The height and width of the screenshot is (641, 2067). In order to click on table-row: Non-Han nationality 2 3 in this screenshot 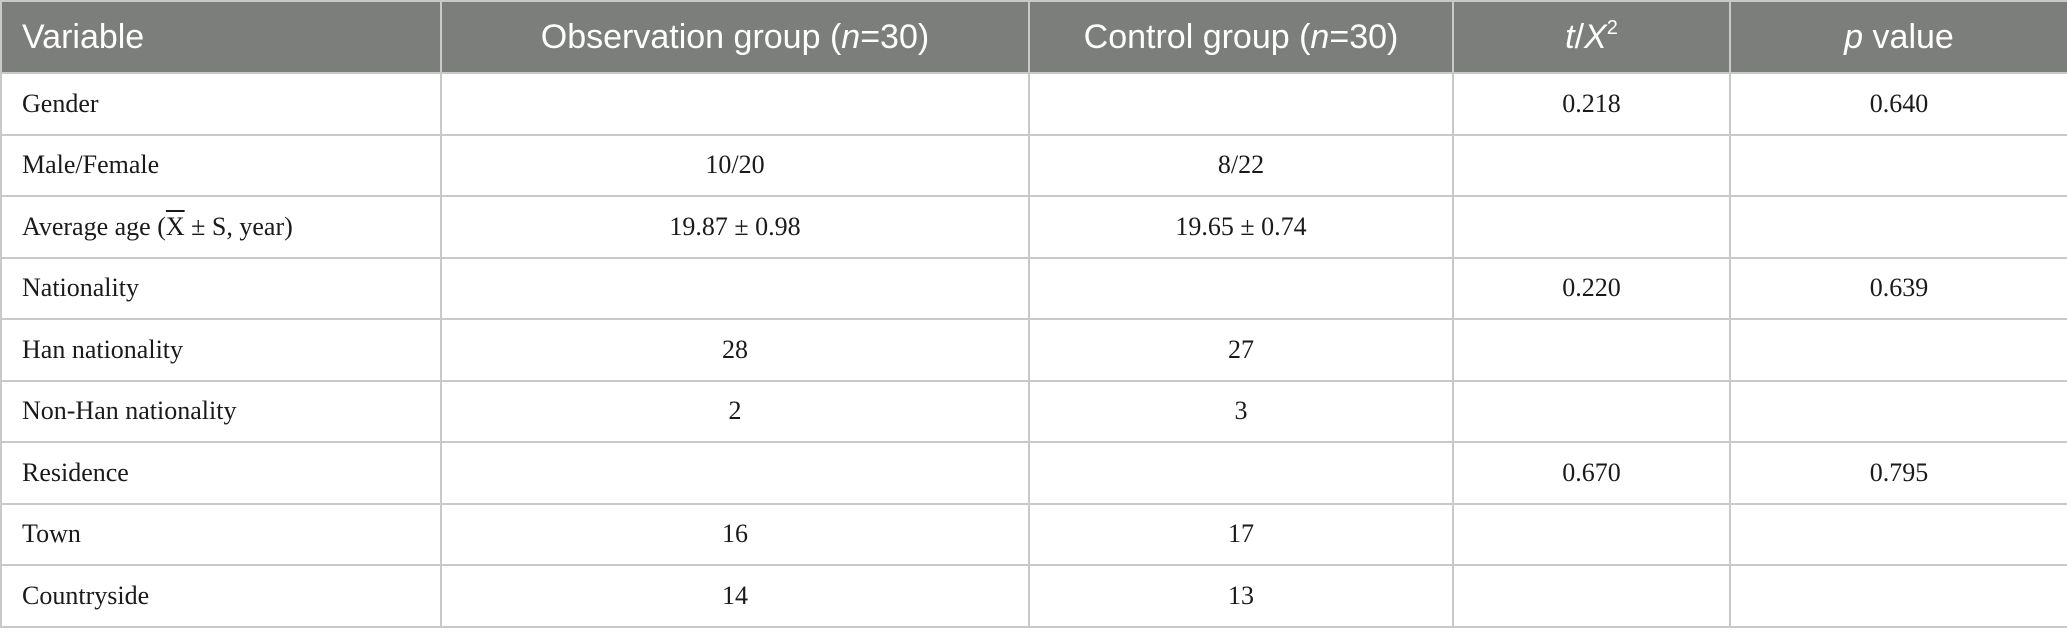, I will do `click(1033, 411)`.